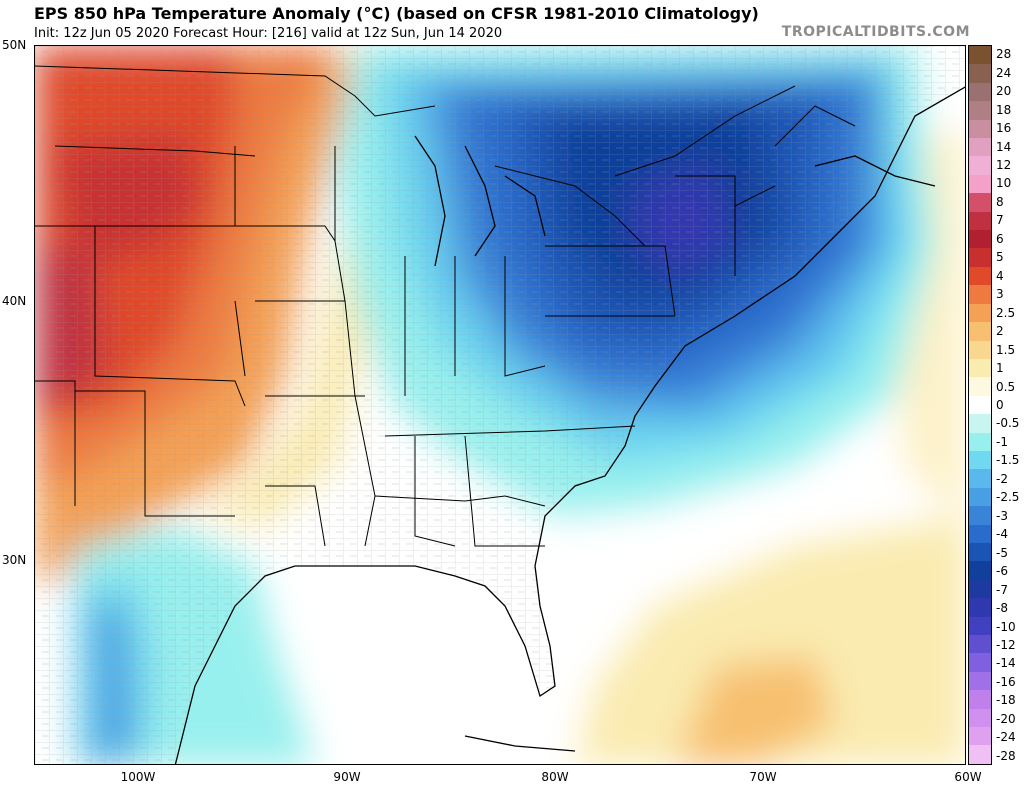 Image resolution: width=1024 pixels, height=786 pixels. I want to click on colorbar-tick-label: -1, so click(1002, 441).